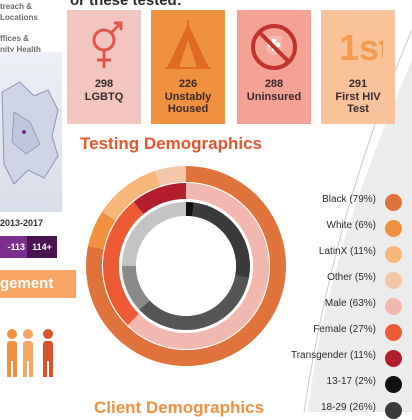 This screenshot has width=412, height=420. Describe the element at coordinates (333, 355) in the screenshot. I see `legend-label: Transgender (11%)` at that location.